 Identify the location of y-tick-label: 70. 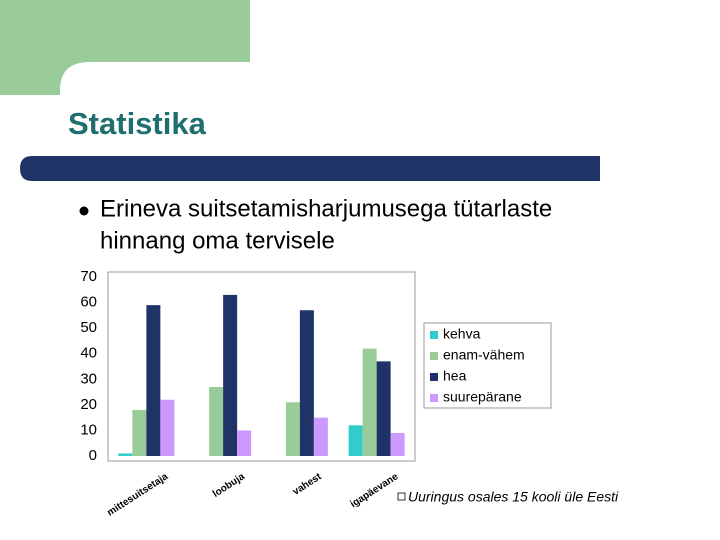
(88, 276).